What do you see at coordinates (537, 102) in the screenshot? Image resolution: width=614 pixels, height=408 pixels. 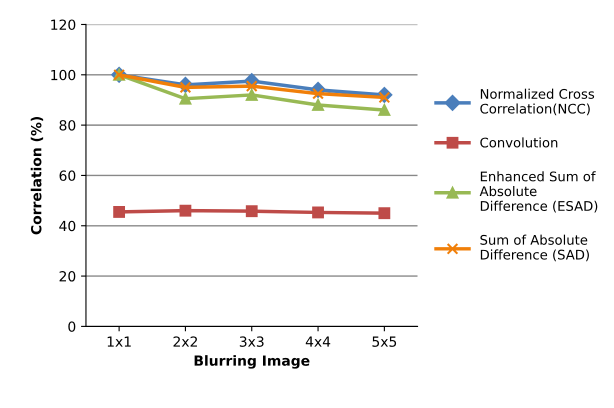 I see `legend-label: Normalized Cross Correlation(NCC)` at bounding box center [537, 102].